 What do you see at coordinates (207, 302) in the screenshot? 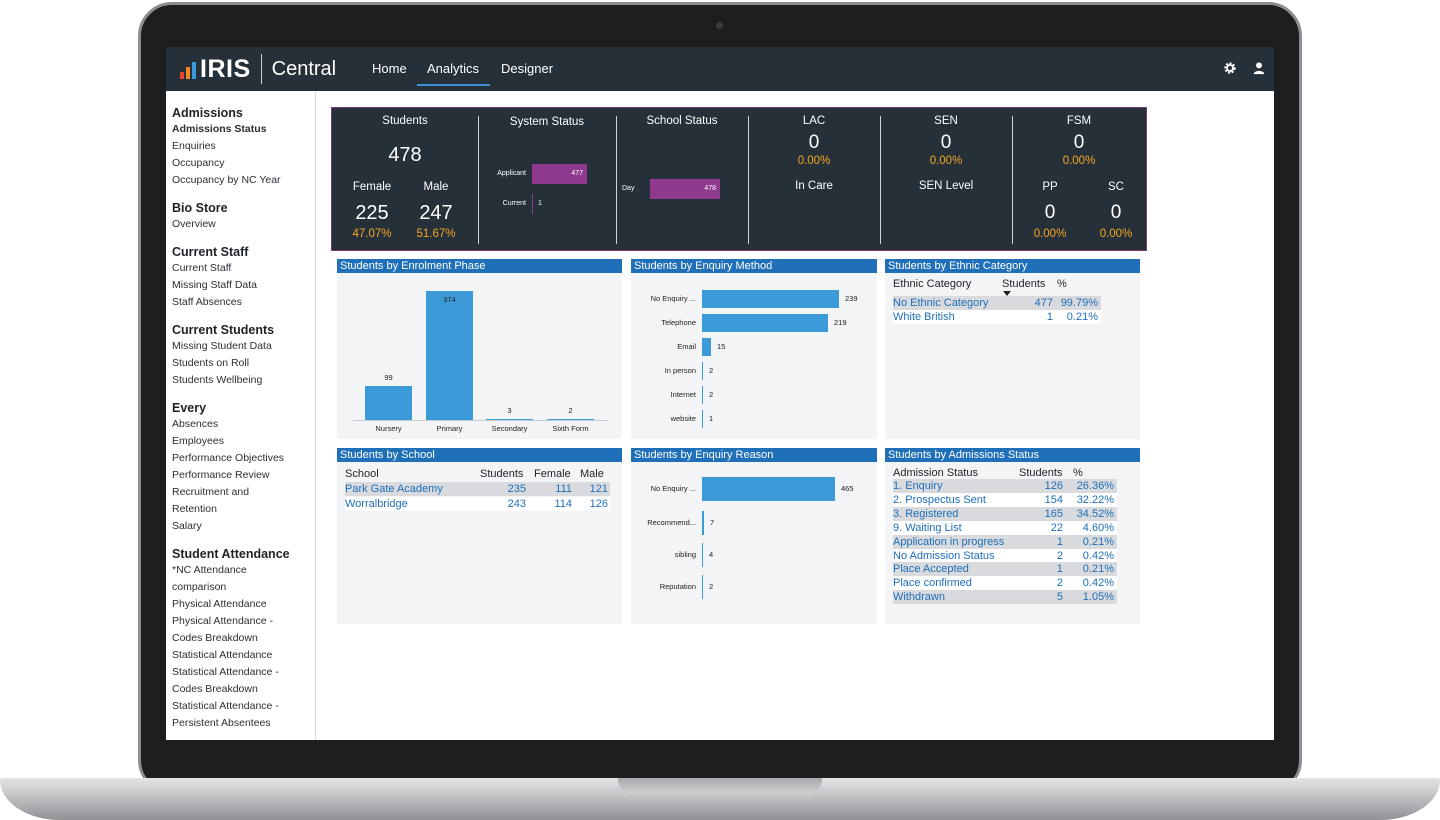
I see `sidebar-item: Staff Absences` at bounding box center [207, 302].